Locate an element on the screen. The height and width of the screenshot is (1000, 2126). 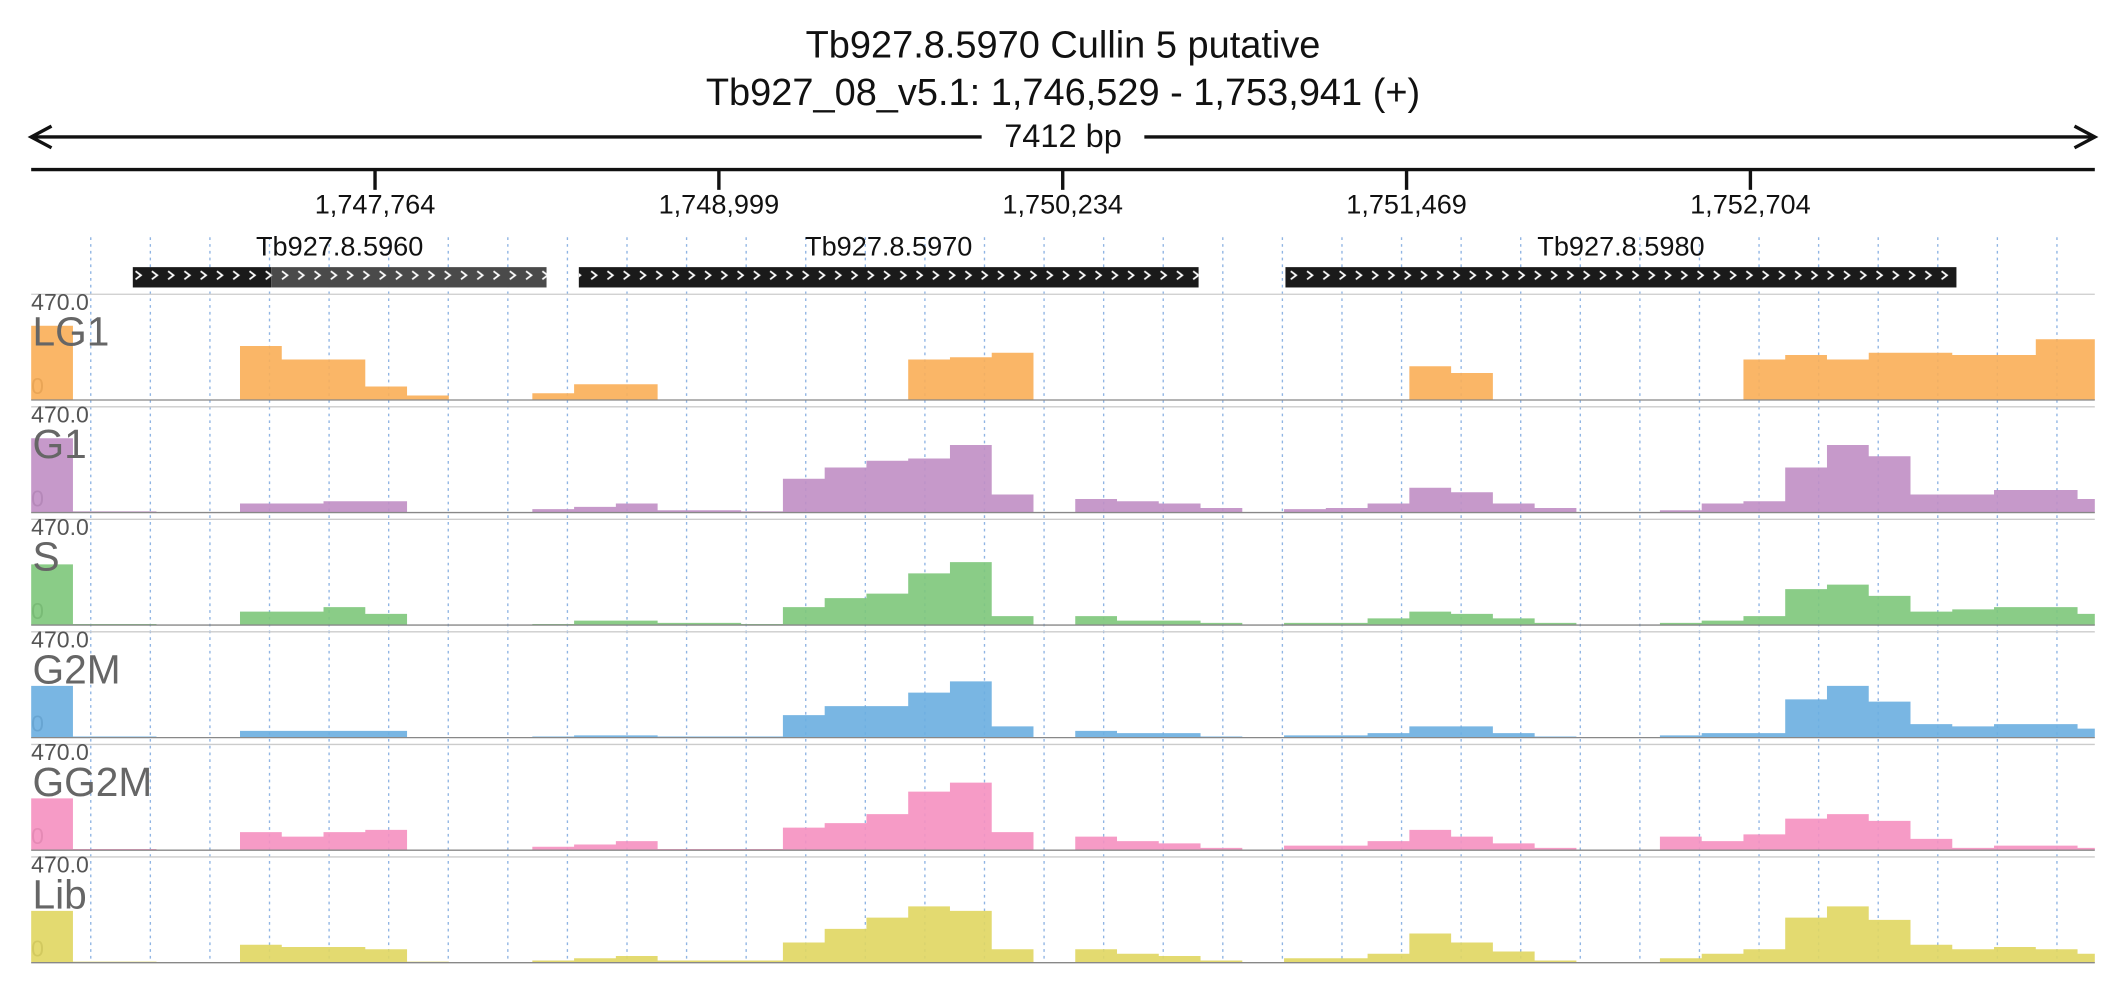
span-label: 7412 bp is located at coordinates (1063, 136).